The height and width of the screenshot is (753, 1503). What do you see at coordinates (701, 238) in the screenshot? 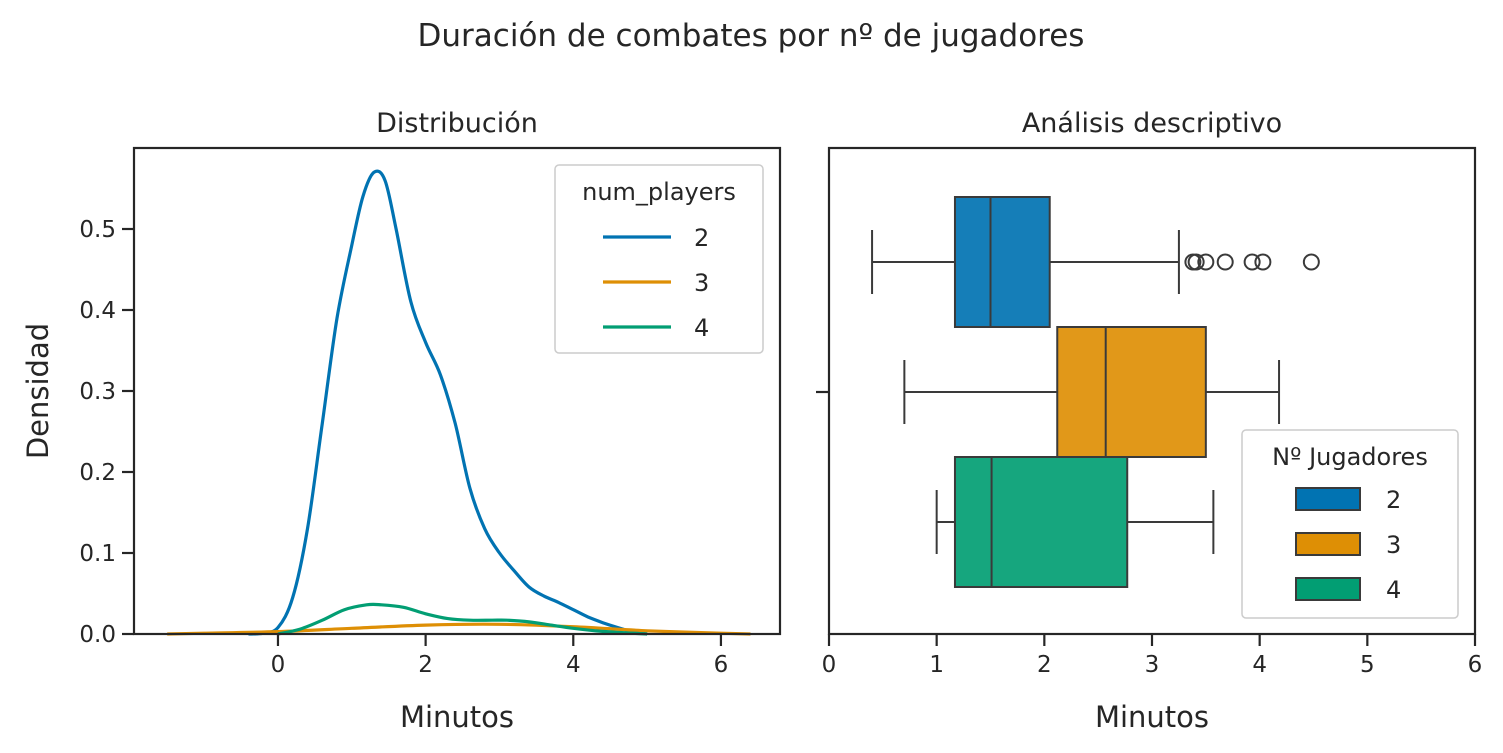
I see `kde-legend-label-2: 2` at bounding box center [701, 238].